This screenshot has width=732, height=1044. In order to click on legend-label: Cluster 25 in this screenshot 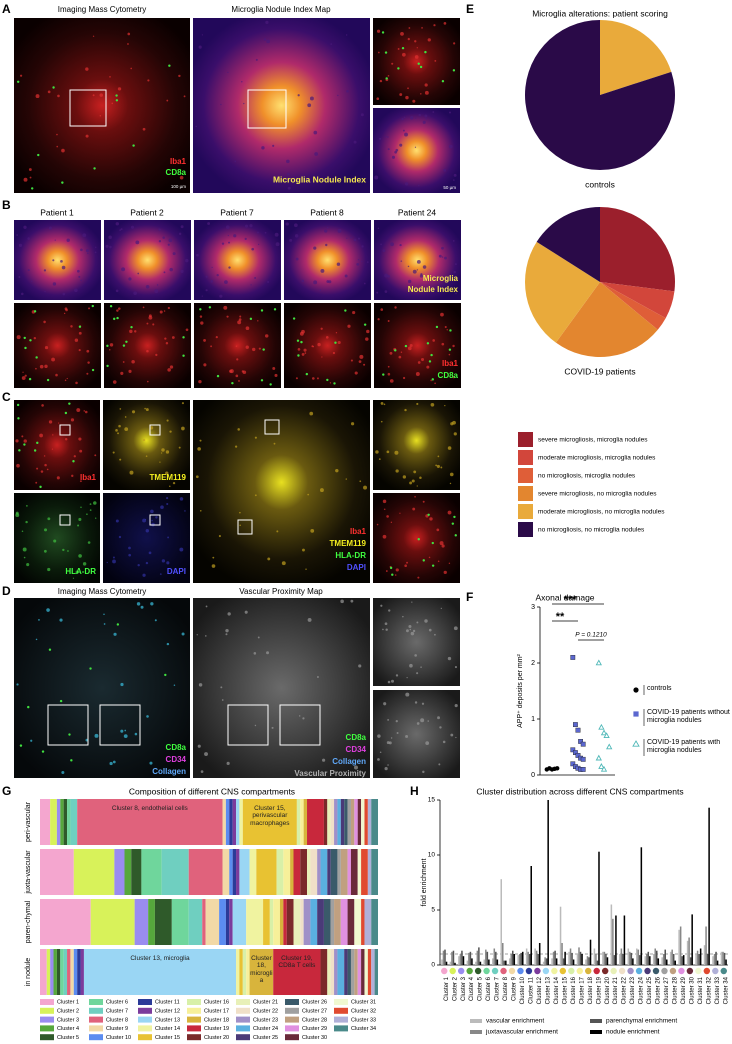, I will do `click(265, 1038)`.